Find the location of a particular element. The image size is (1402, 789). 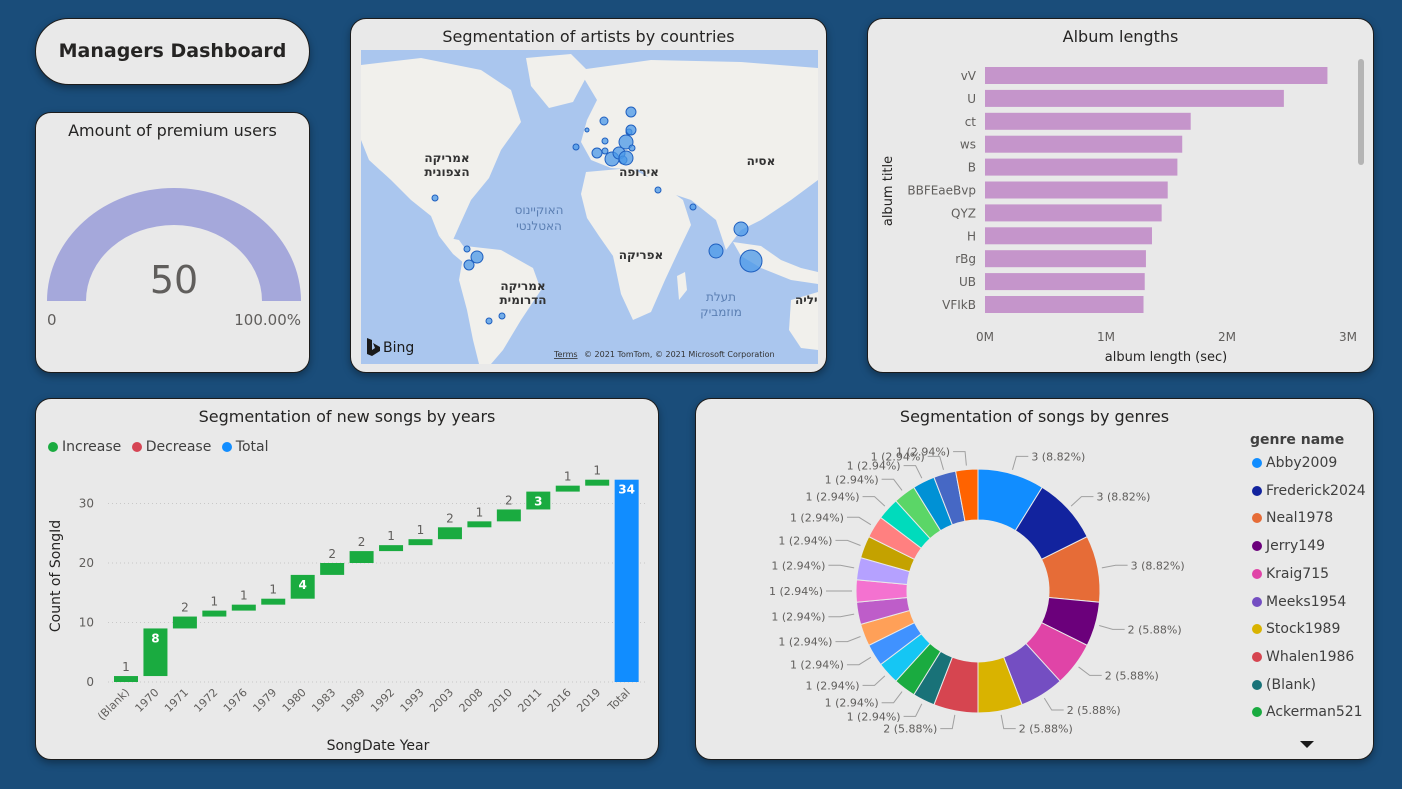

years-y-axis-title: Count of SongId is located at coordinates (56, 576).